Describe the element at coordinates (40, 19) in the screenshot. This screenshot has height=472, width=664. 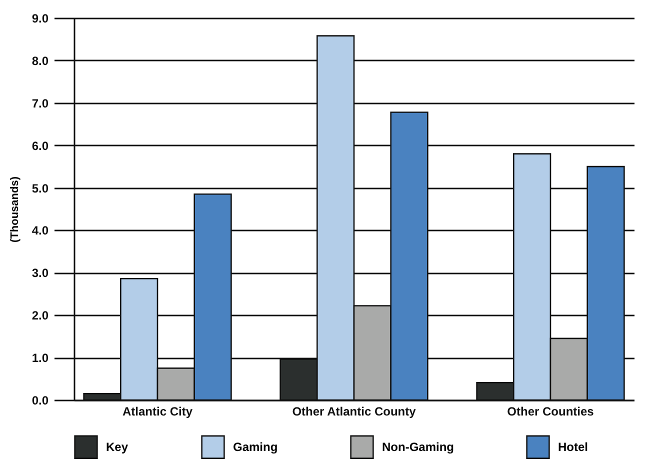
I see `y-tick-label: 9.0` at that location.